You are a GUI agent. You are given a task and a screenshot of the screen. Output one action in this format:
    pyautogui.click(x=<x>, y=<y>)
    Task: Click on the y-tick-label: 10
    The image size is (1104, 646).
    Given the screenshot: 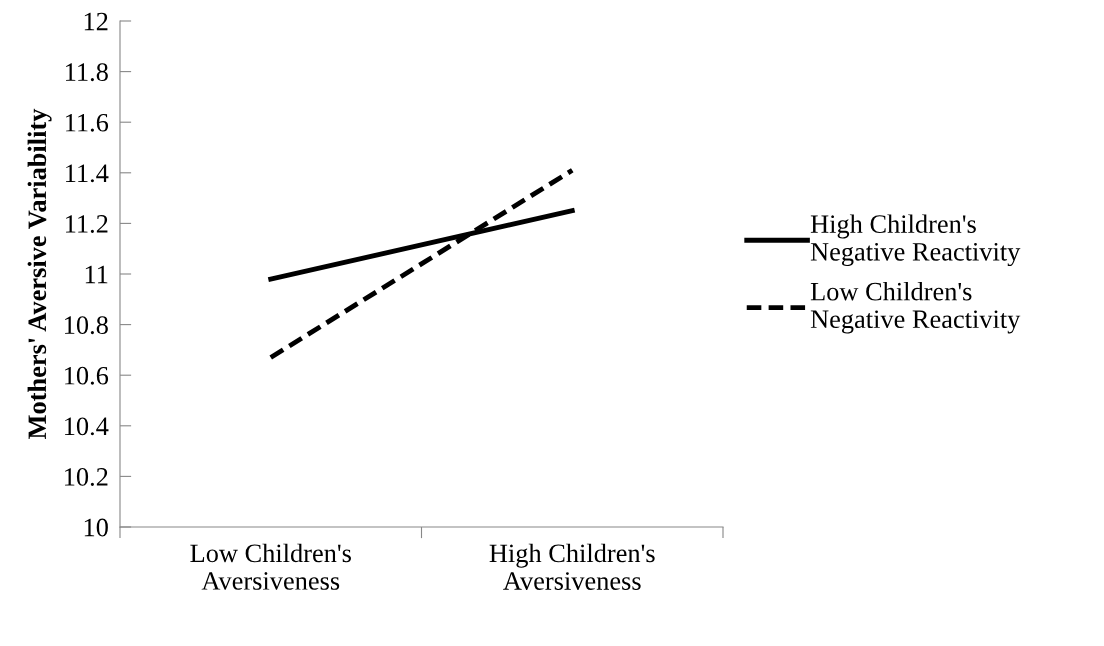 What is the action you would take?
    pyautogui.click(x=96, y=527)
    